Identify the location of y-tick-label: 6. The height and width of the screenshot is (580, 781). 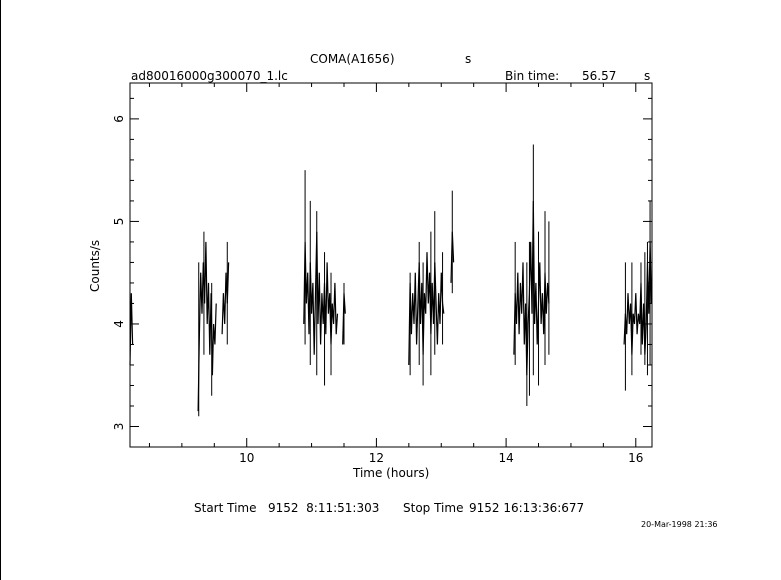
(119, 119).